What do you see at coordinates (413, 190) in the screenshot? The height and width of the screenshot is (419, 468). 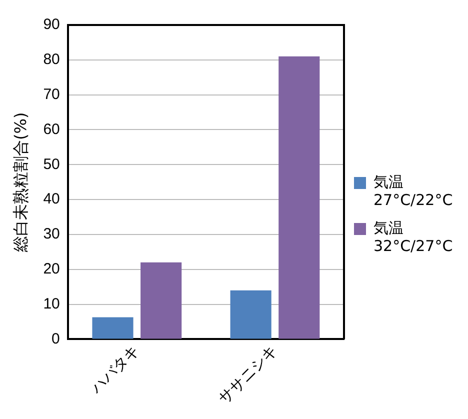 I see `legend-label: 気温 27°C/22°C` at bounding box center [413, 190].